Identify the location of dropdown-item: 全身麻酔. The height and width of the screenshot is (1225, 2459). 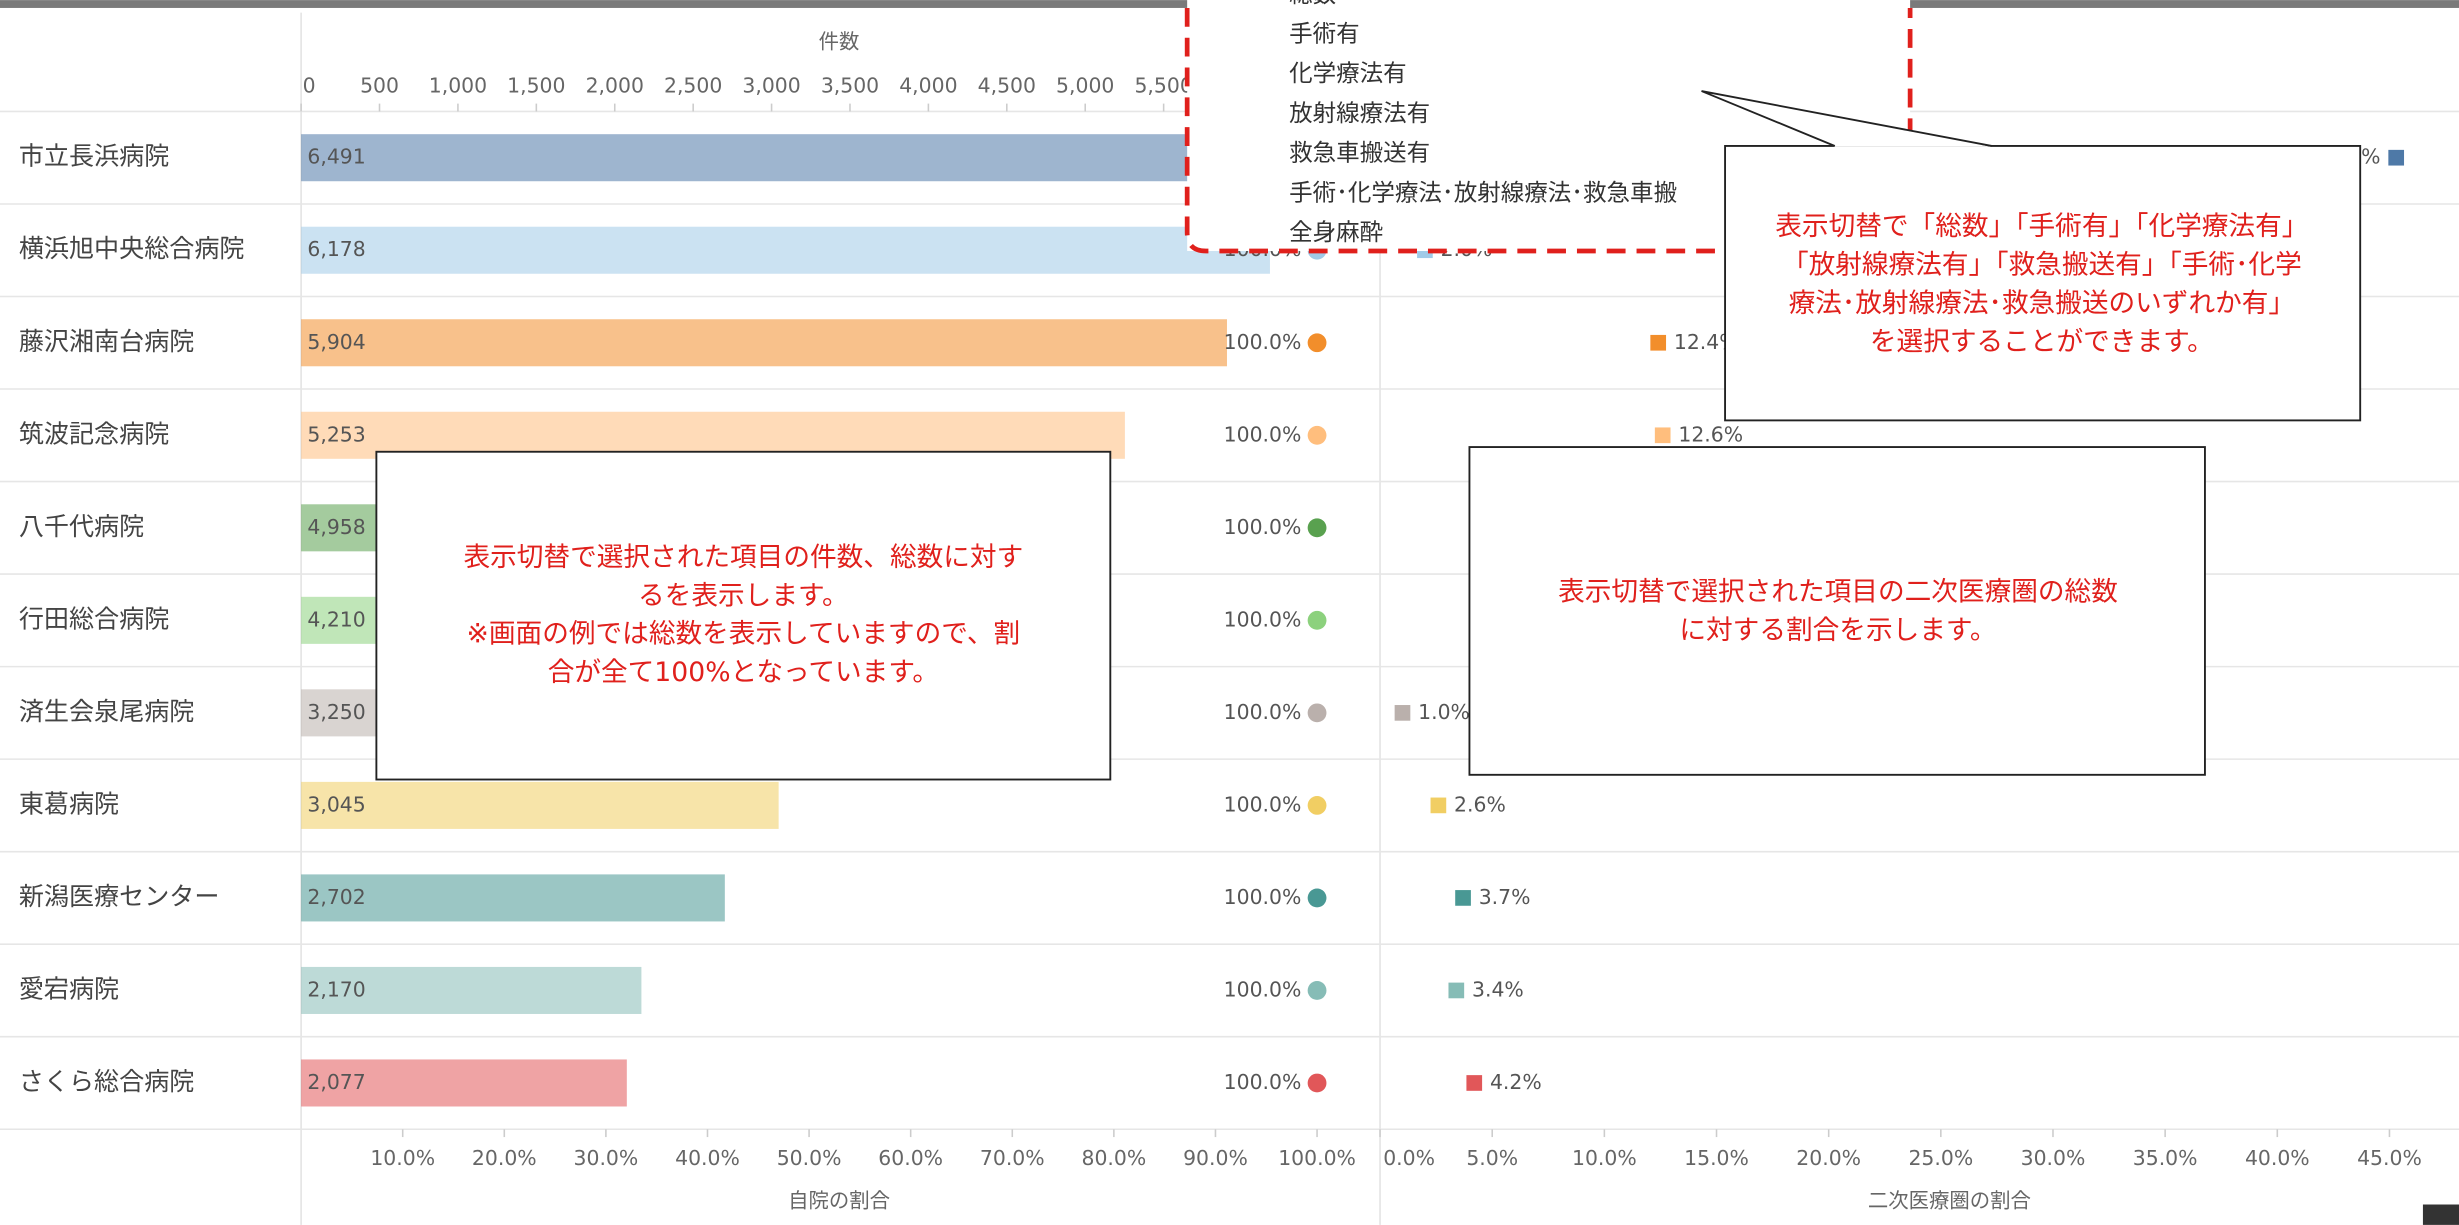
(1336, 232).